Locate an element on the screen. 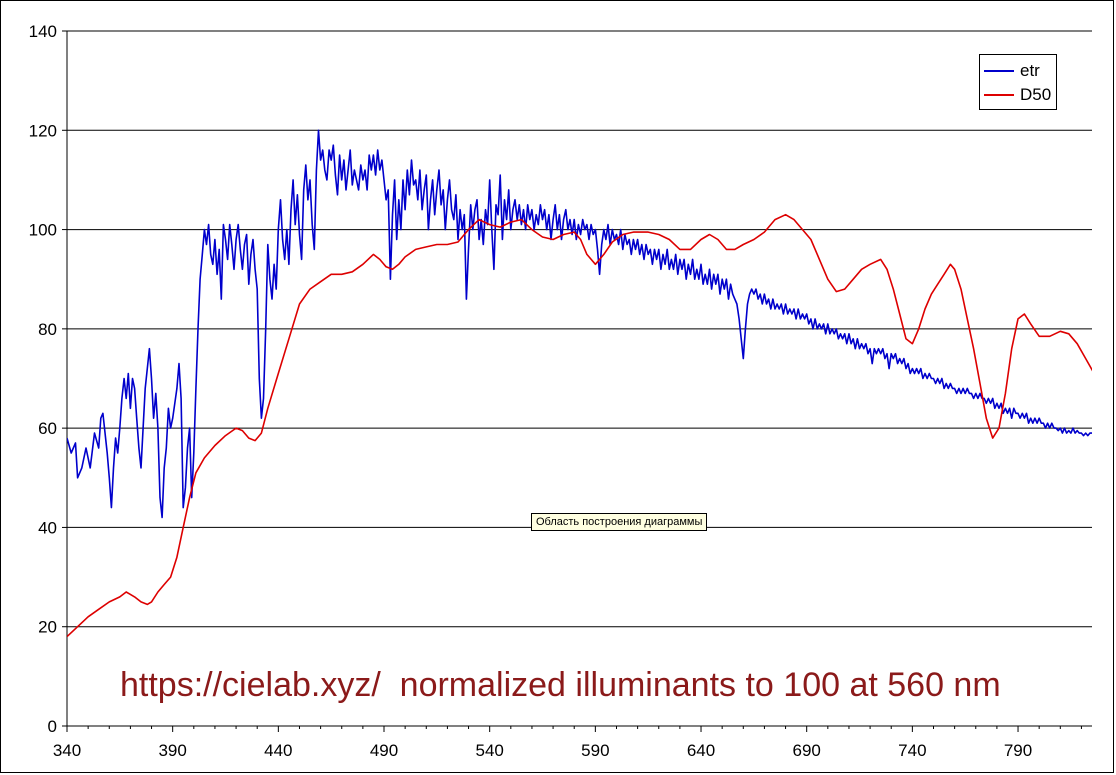  y-tick-label: 60 is located at coordinates (47, 428).